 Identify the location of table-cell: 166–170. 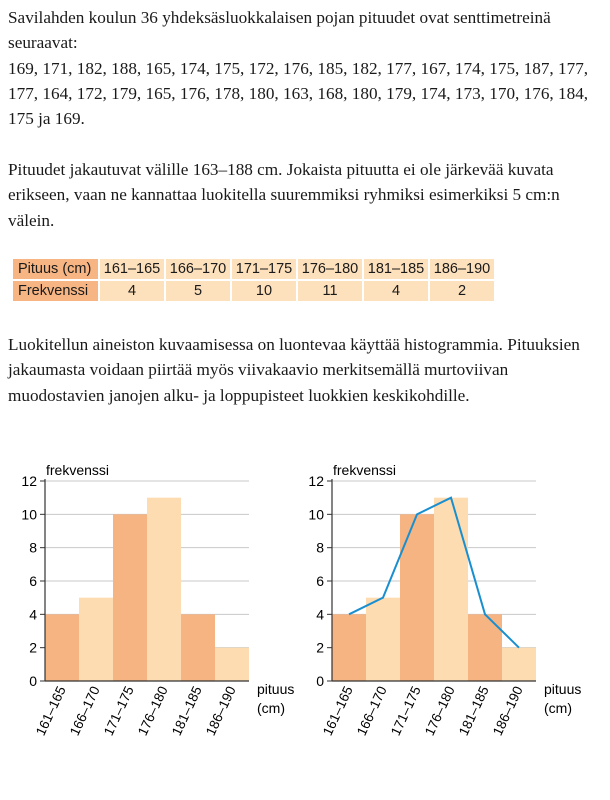
(198, 269).